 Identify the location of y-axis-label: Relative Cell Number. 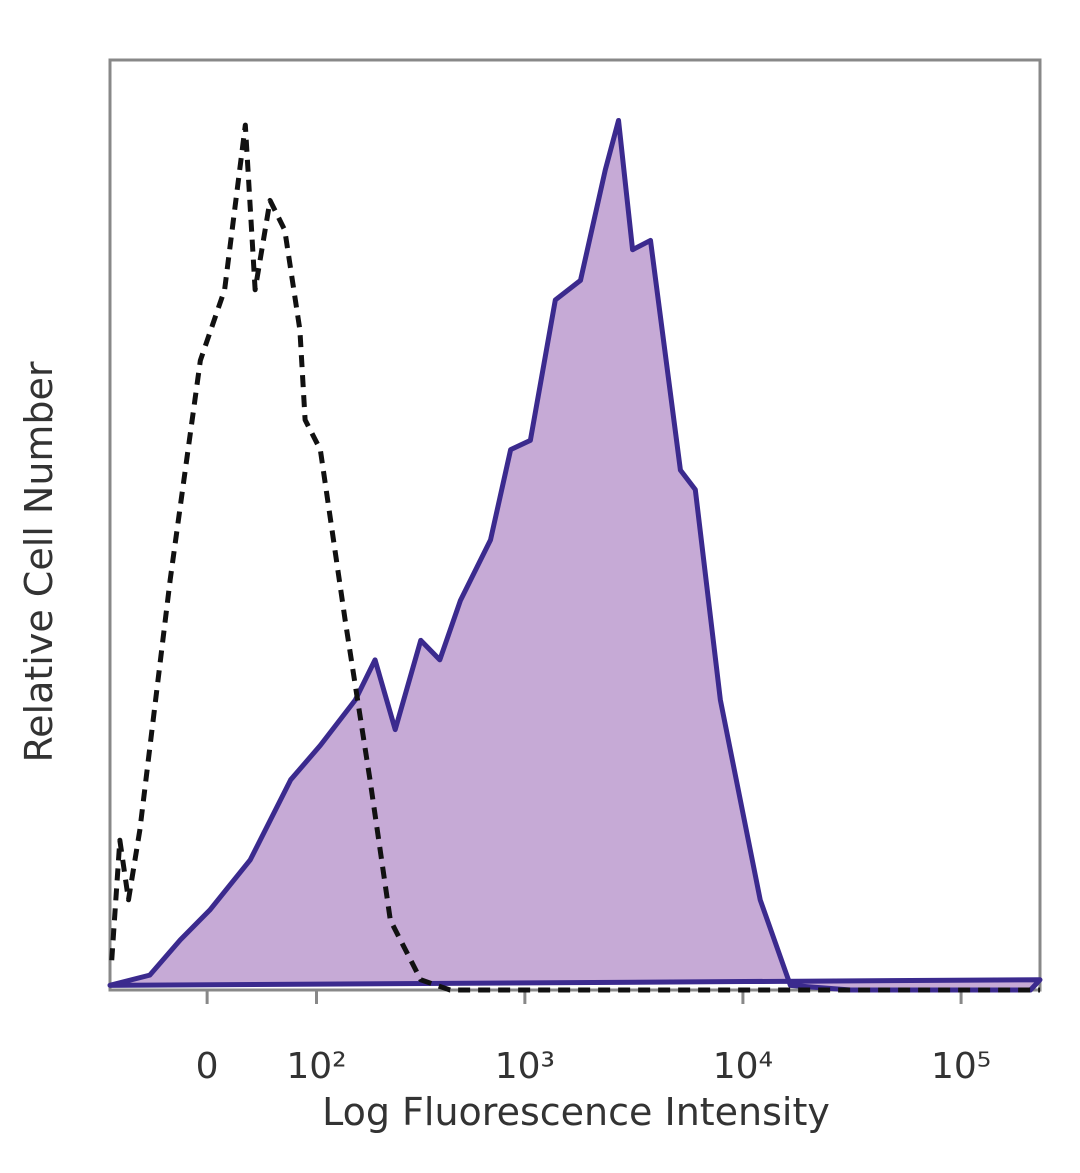
(39, 561).